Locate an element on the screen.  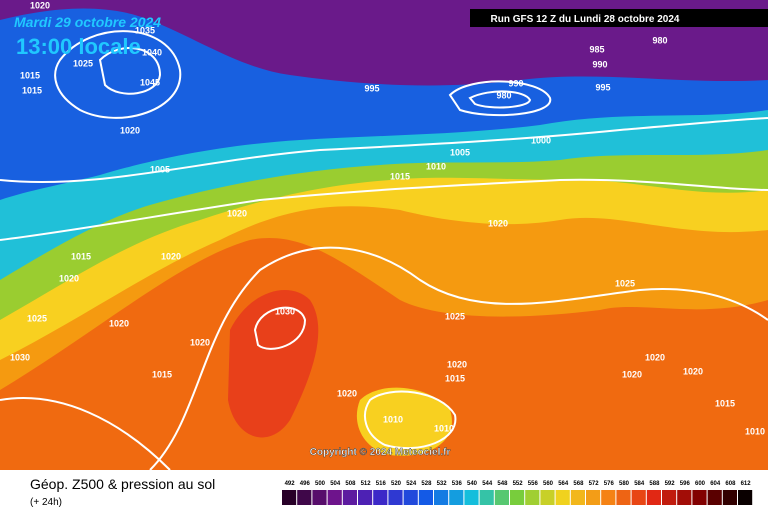
colorbar-label: 572 is located at coordinates (594, 484).